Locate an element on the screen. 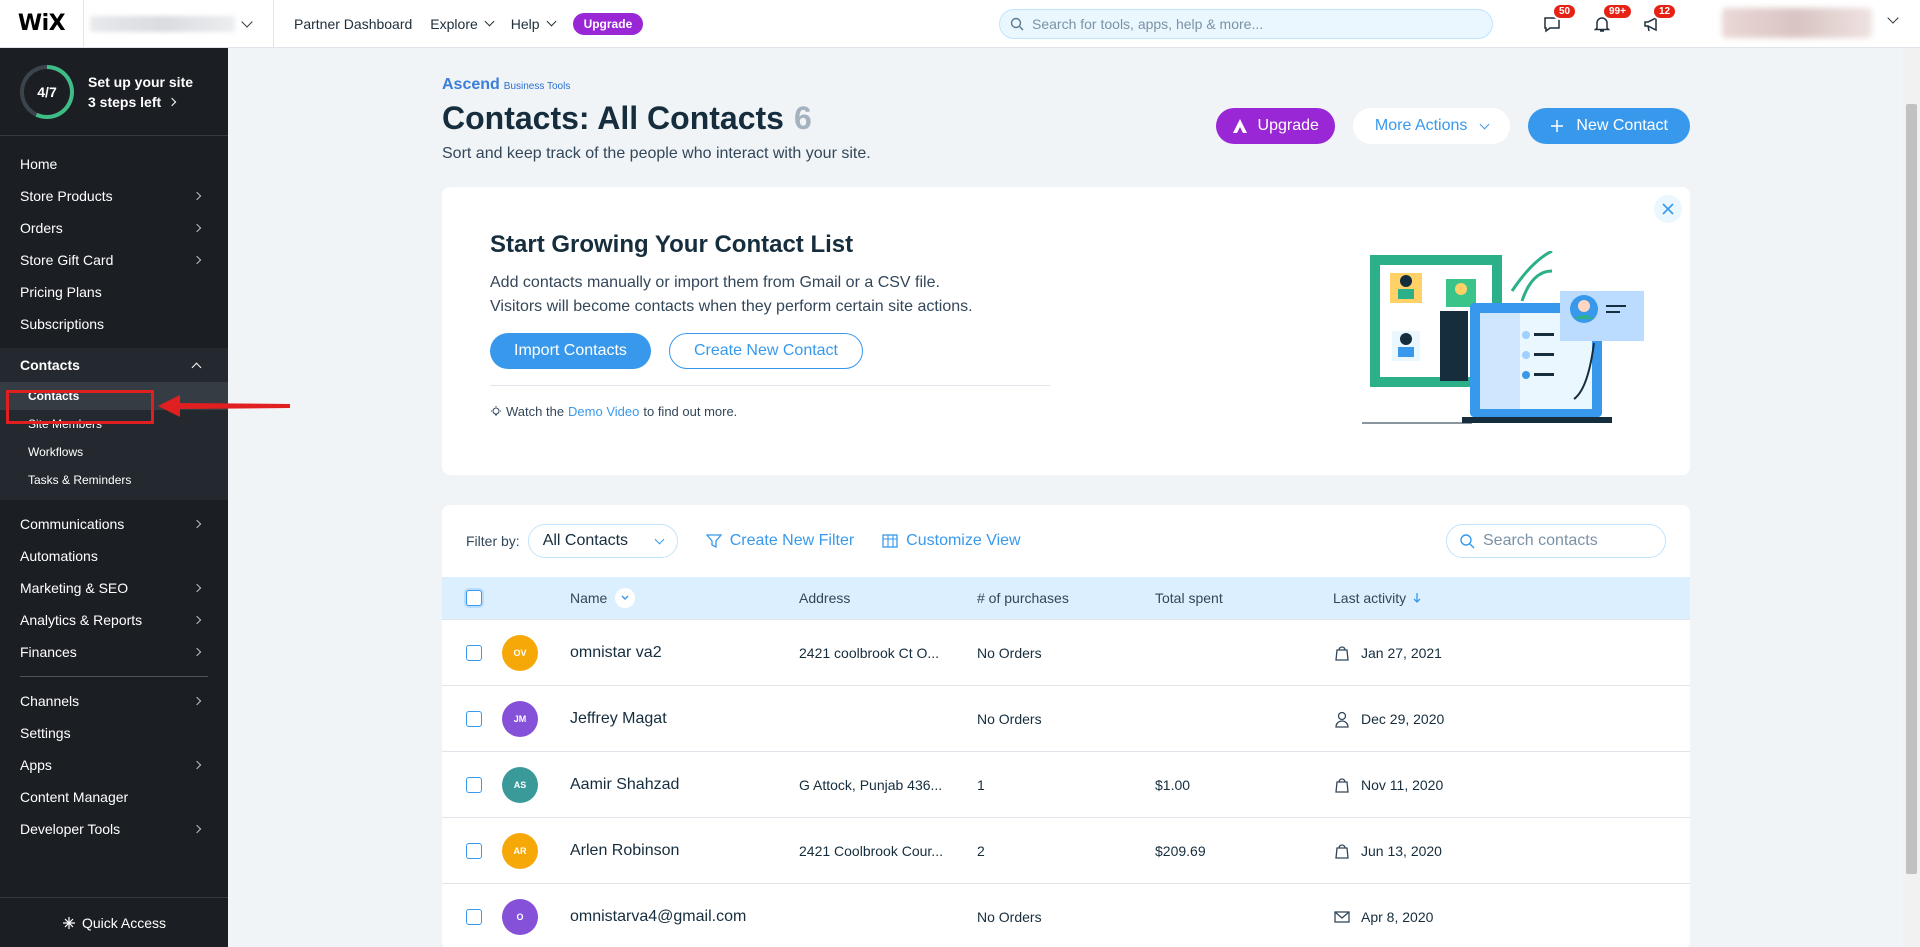 The image size is (1920, 947). site-selector is located at coordinates (179, 24).